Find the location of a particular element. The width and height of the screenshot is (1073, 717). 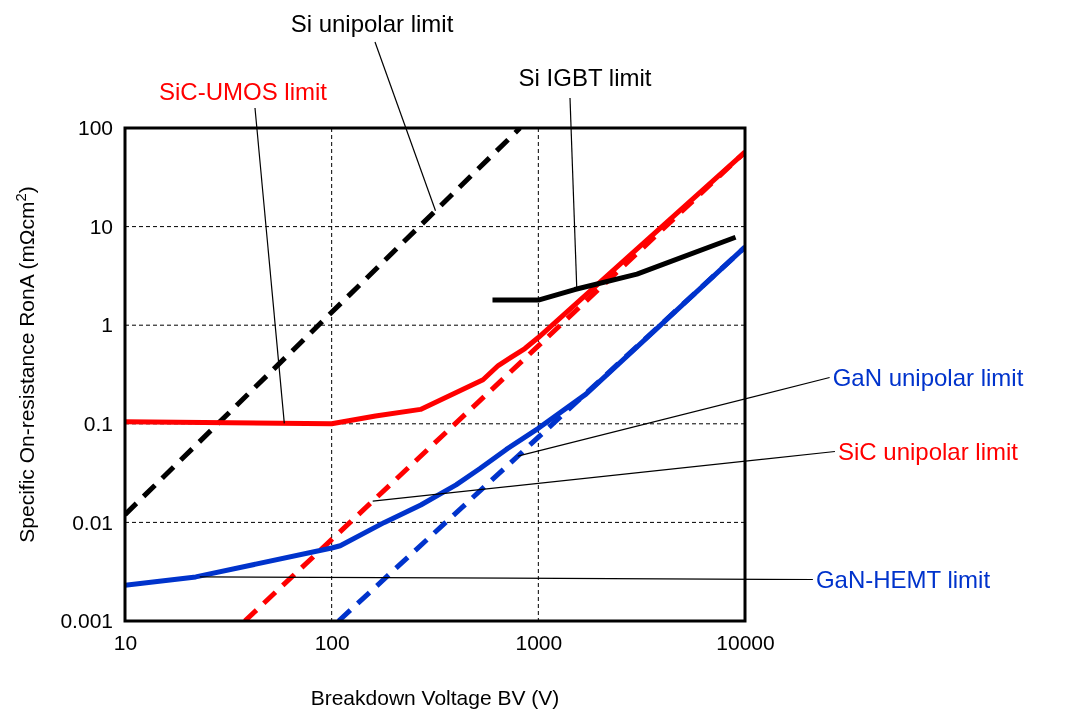

annotation: GaN unipolar limit is located at coordinates (928, 377).